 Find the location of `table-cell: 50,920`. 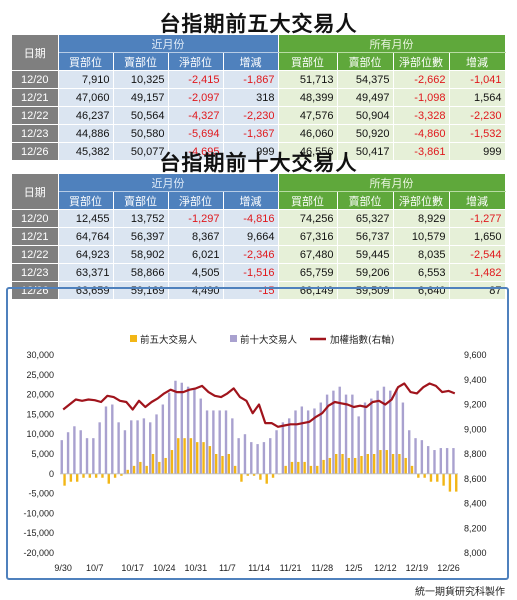

table-cell: 50,920 is located at coordinates (365, 133).